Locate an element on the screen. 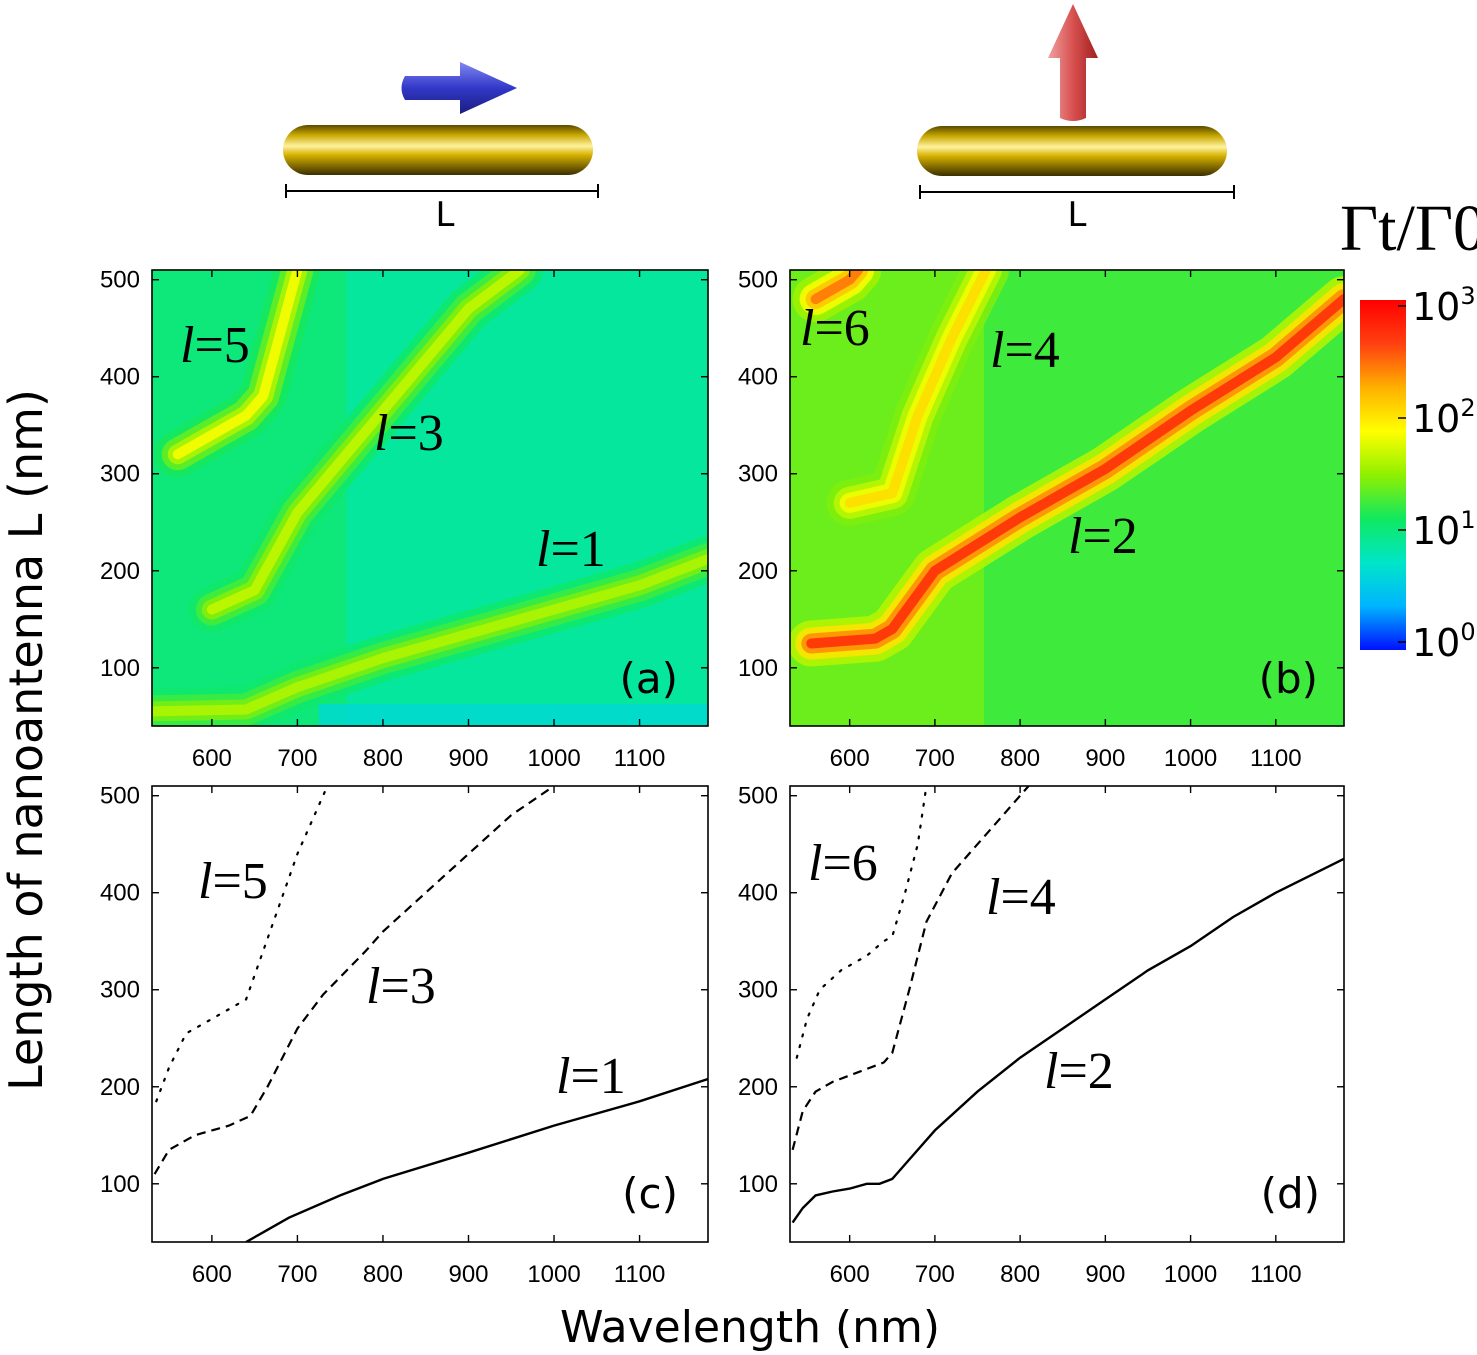 The height and width of the screenshot is (1355, 1477). gold-rod-right is located at coordinates (1072, 151).